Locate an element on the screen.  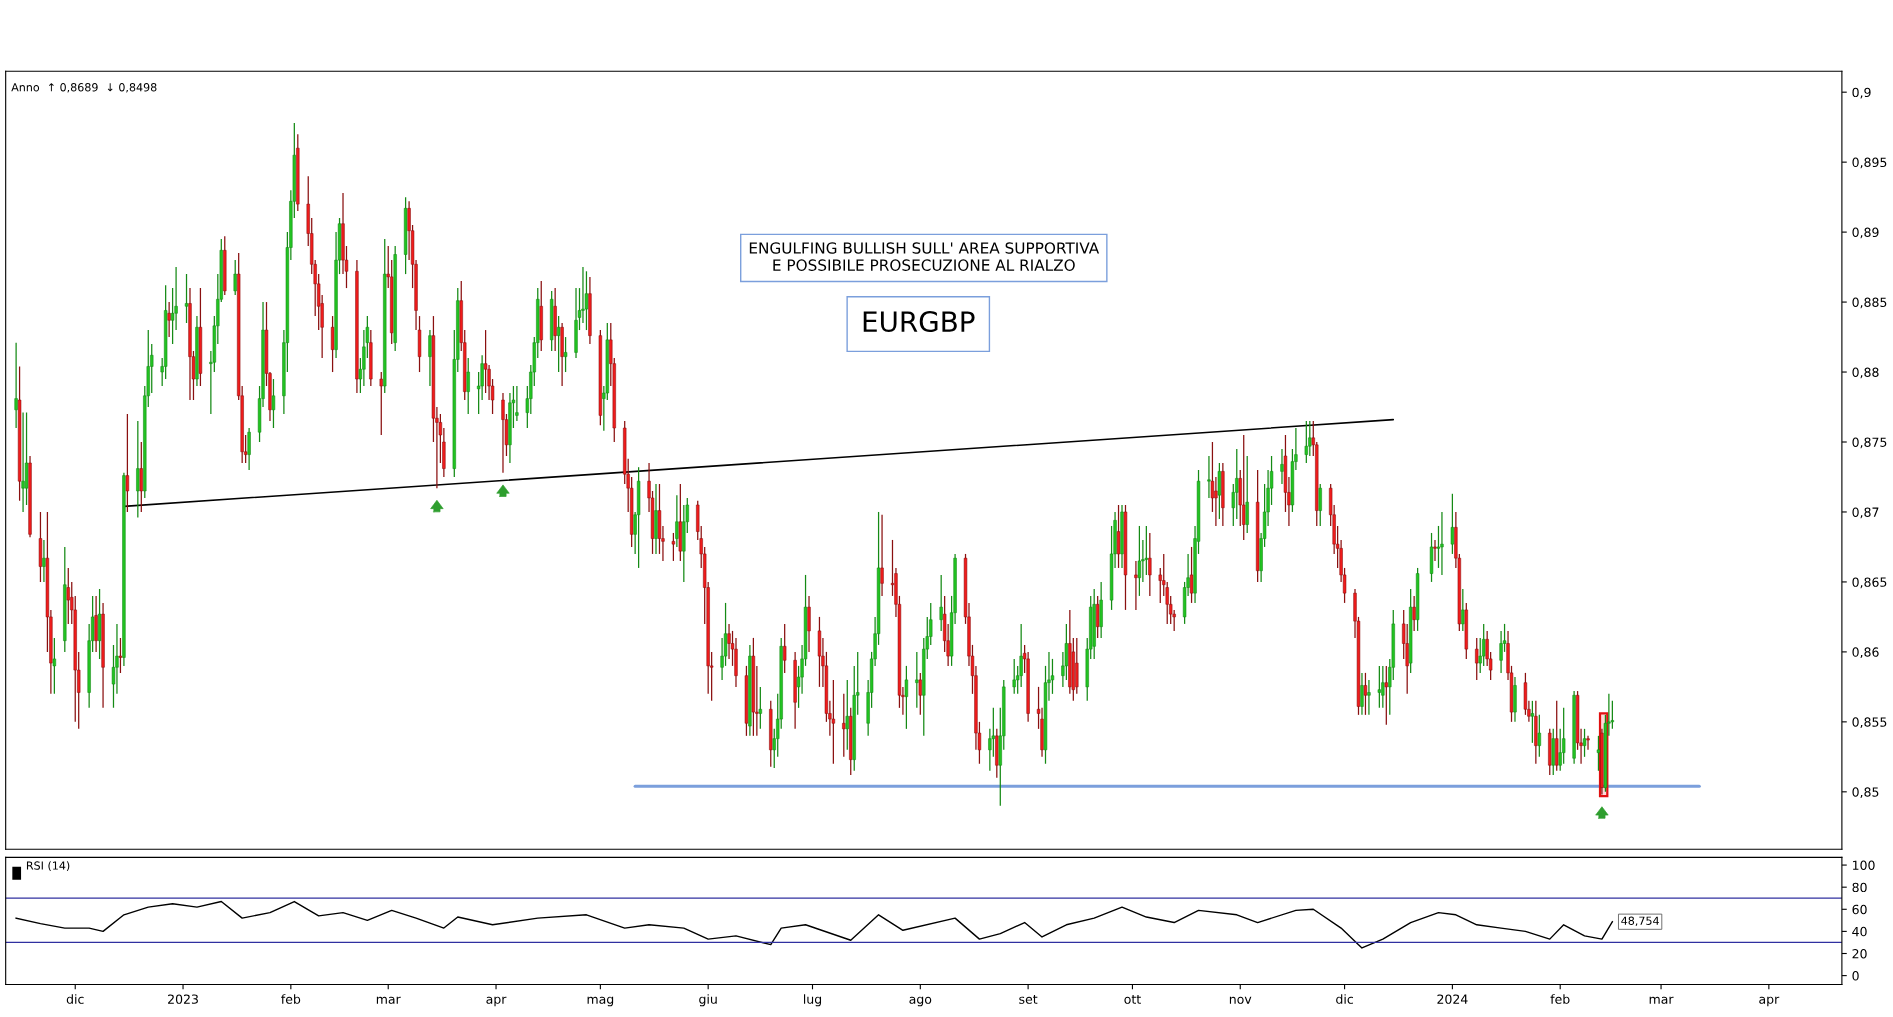
y-tick-label: 80 is located at coordinates (1859, 887).